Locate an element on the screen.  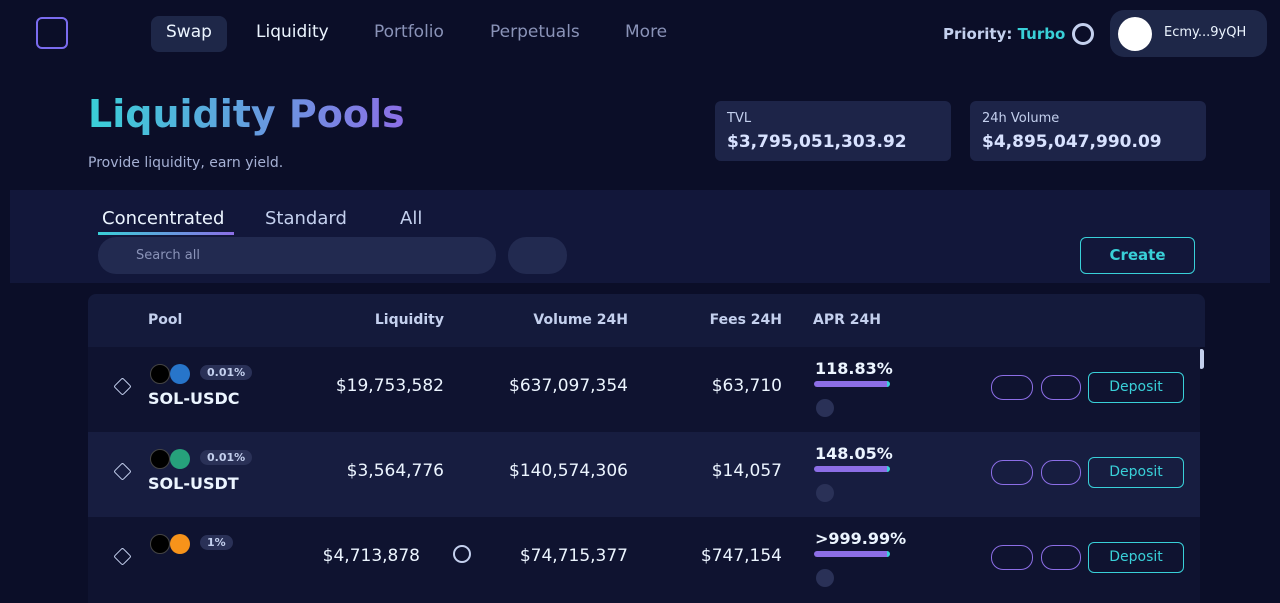
priority: Priority: Turbo is located at coordinates (1004, 34).